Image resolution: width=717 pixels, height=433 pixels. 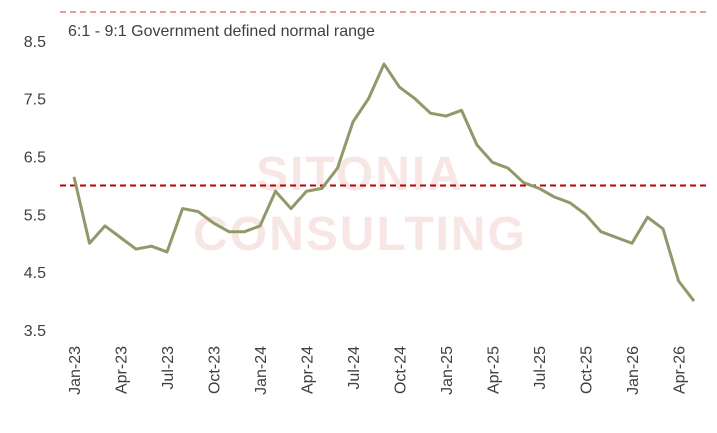 I want to click on watermark: SITONIA, so click(x=360, y=174).